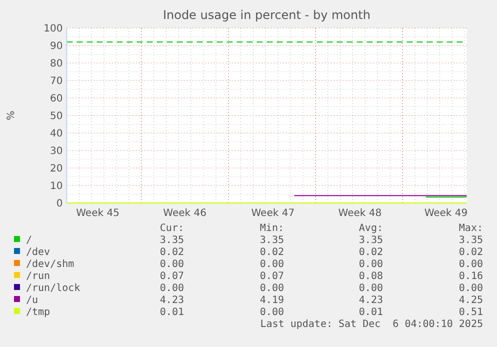 The height and width of the screenshot is (347, 497). I want to click on text: Avg:, so click(370, 228).